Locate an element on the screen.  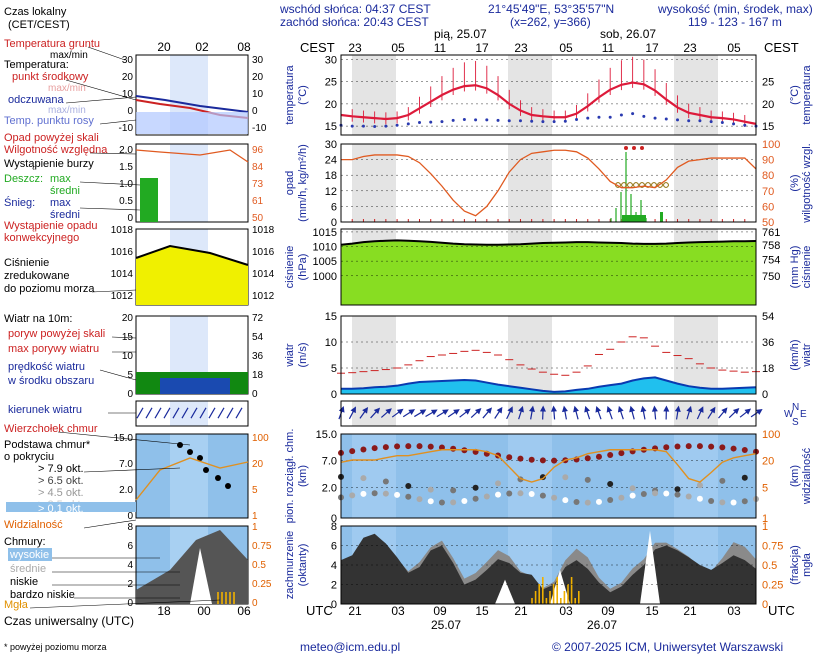
legend-temp-maxmin: max/min is located at coordinates (67, 88).